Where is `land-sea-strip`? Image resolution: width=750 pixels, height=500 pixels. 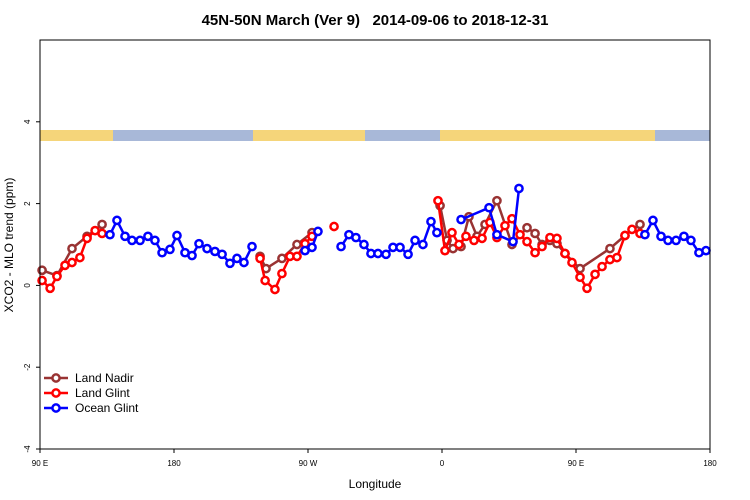
land-sea-strip is located at coordinates (375, 135).